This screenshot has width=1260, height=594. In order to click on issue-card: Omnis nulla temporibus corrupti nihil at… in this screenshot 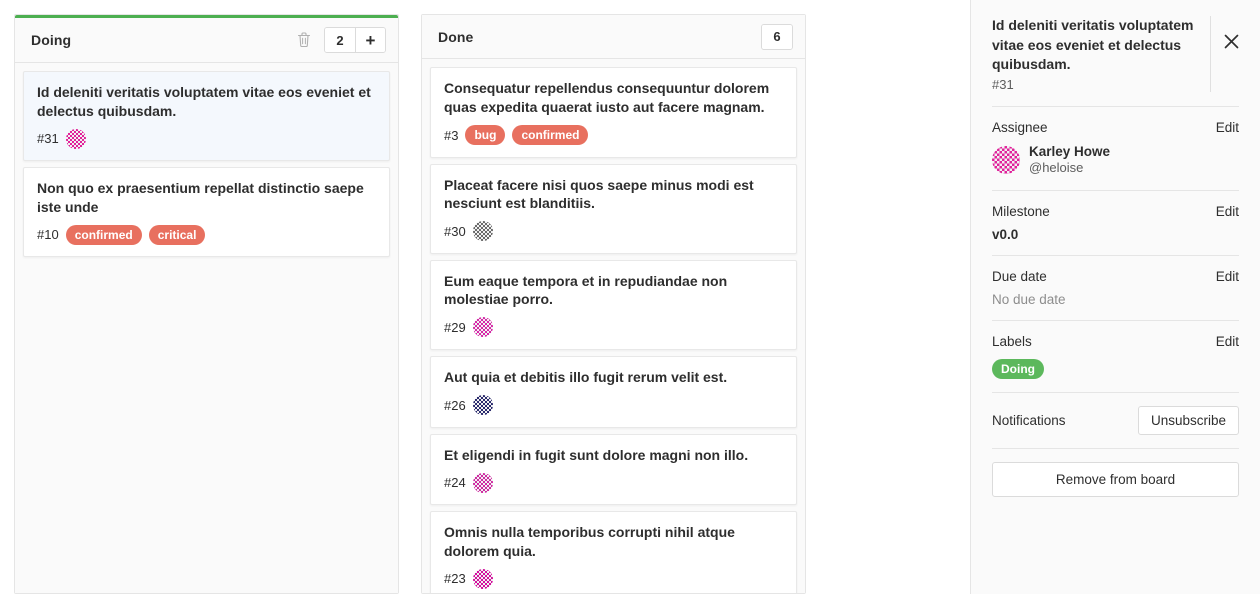, I will do `click(613, 552)`.